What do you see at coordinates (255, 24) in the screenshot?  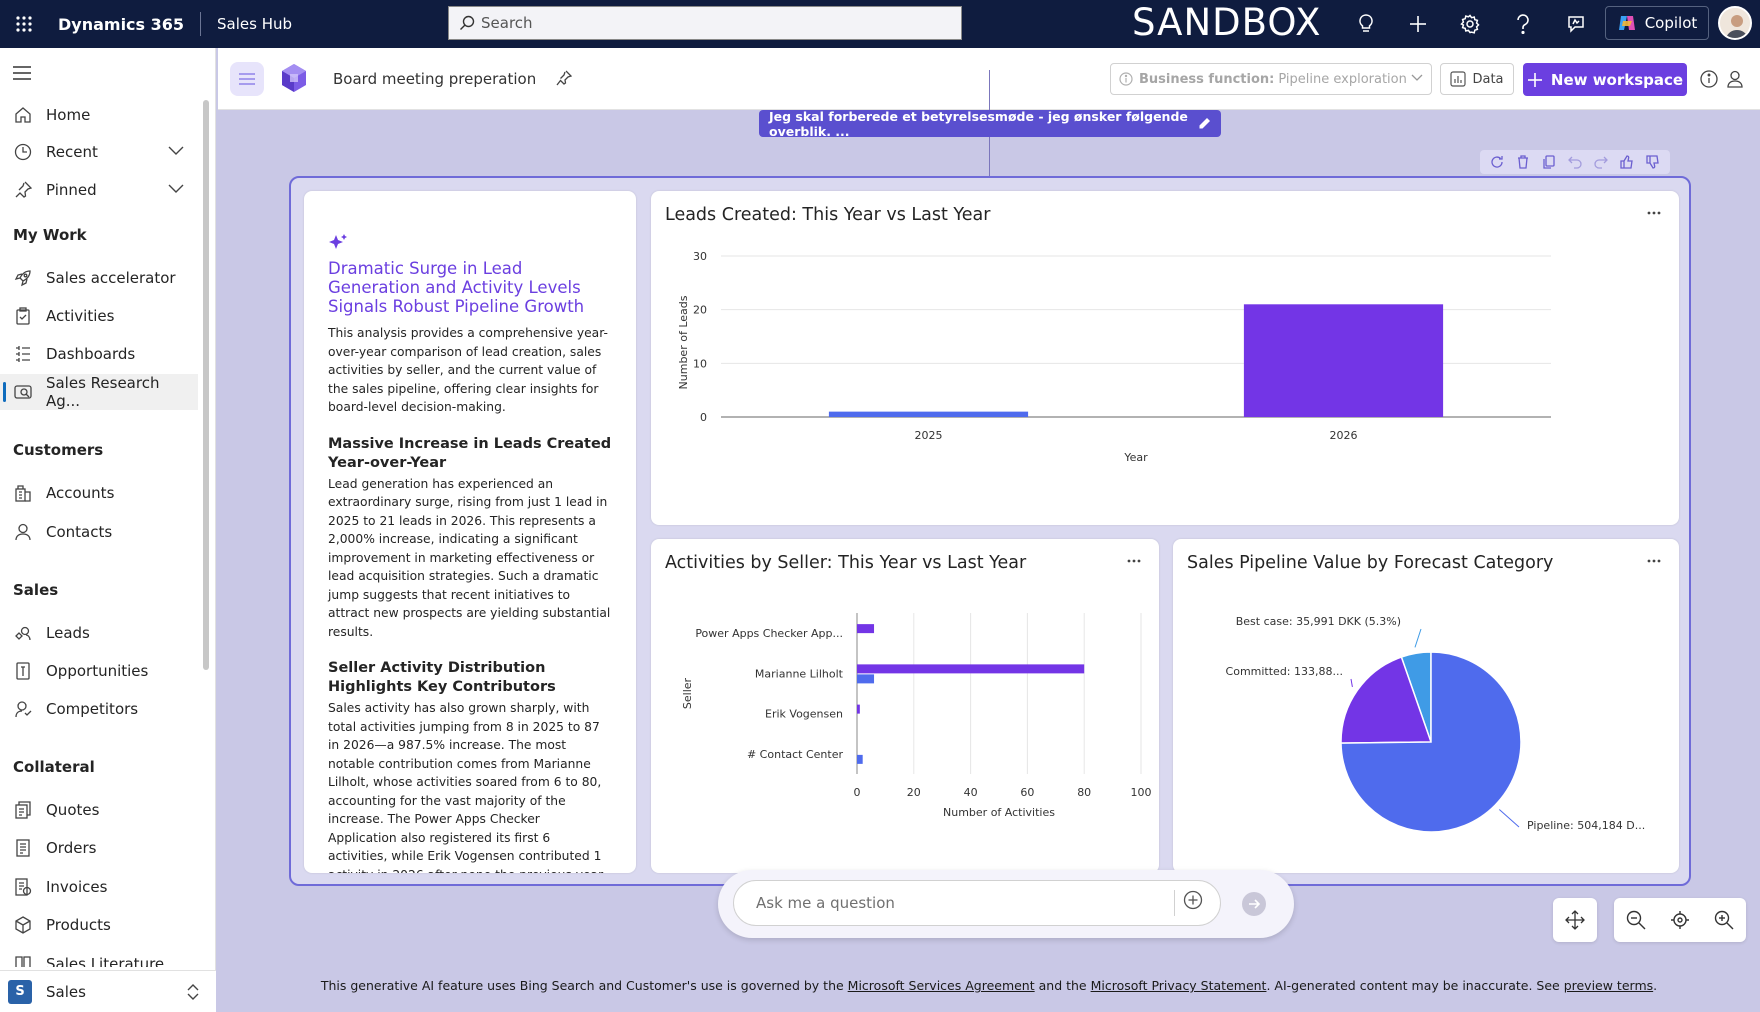 I see `module-name: Sales Hub` at bounding box center [255, 24].